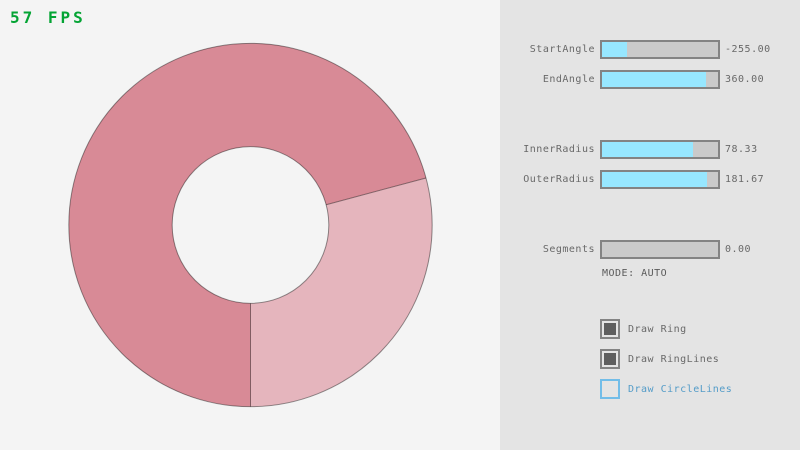 The width and height of the screenshot is (800, 450). I want to click on segments-slider, so click(660, 249).